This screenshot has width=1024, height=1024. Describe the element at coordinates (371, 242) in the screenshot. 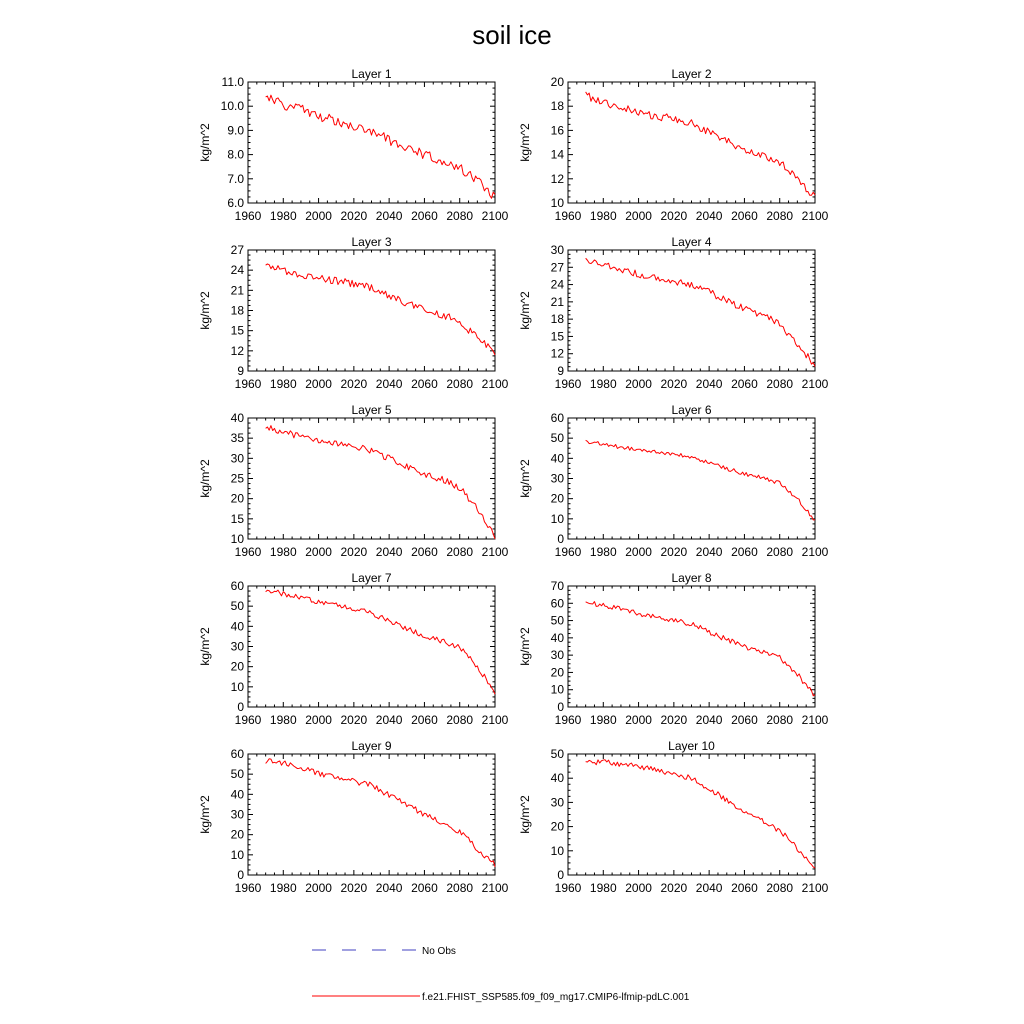

I see `panel-title: Layer 3` at that location.